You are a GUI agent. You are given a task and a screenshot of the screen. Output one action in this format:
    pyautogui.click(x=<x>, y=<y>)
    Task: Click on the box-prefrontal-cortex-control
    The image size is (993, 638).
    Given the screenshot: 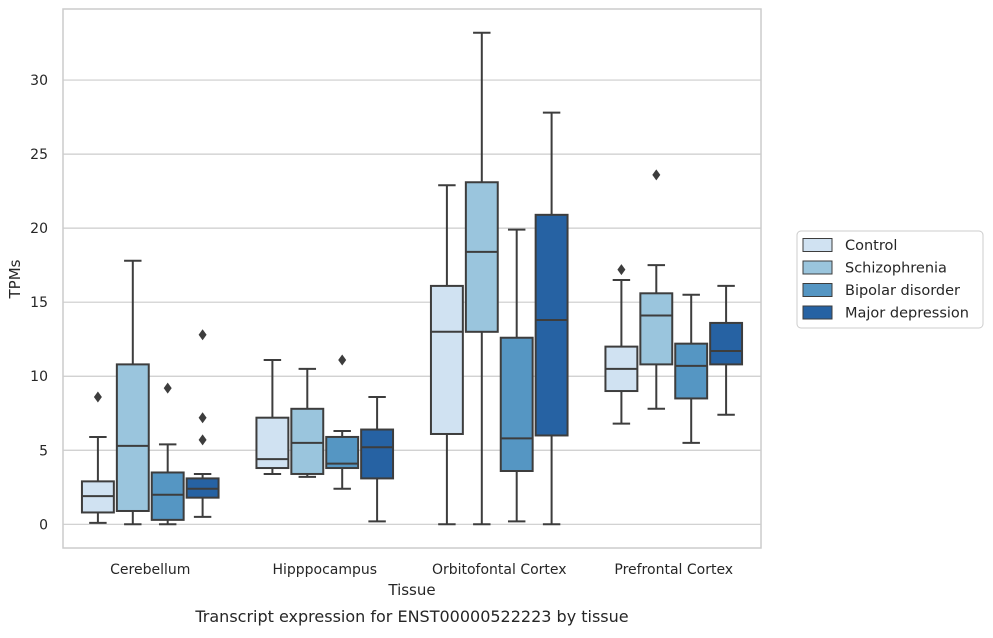 What is the action you would take?
    pyautogui.click(x=621, y=344)
    